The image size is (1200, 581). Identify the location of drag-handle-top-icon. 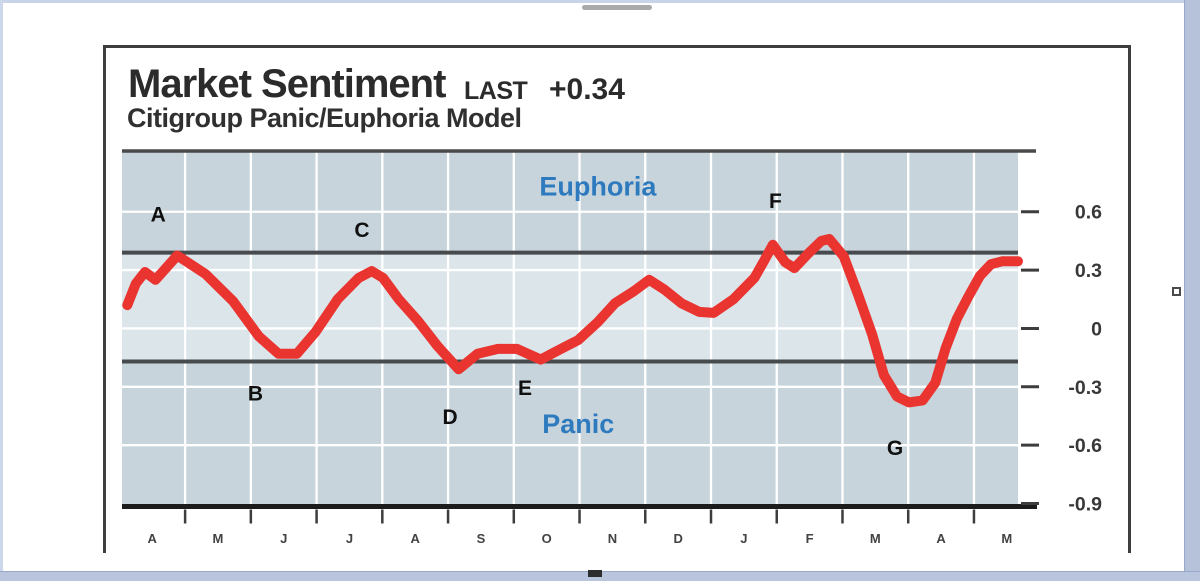
(617, 7).